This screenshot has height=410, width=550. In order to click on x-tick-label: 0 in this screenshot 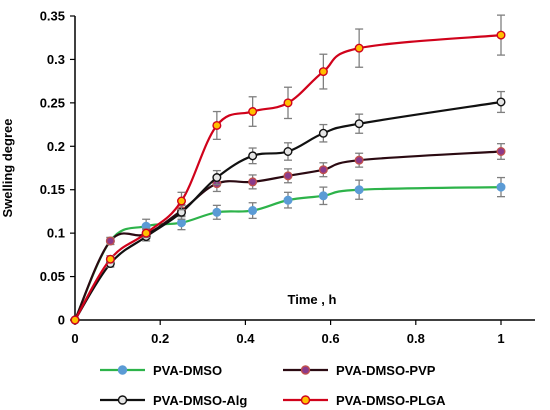, I will do `click(74, 338)`.